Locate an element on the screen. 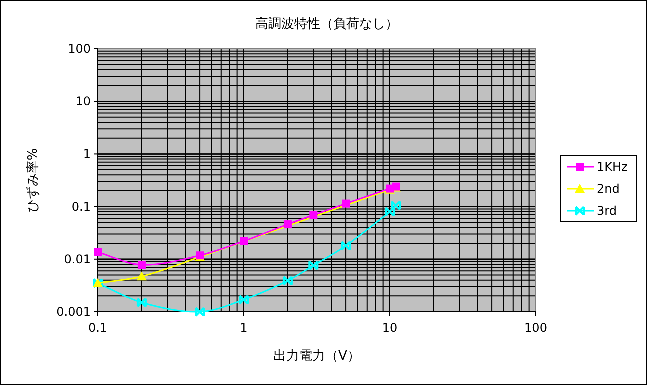 The width and height of the screenshot is (647, 385). x-tick-label: 1 is located at coordinates (244, 328).